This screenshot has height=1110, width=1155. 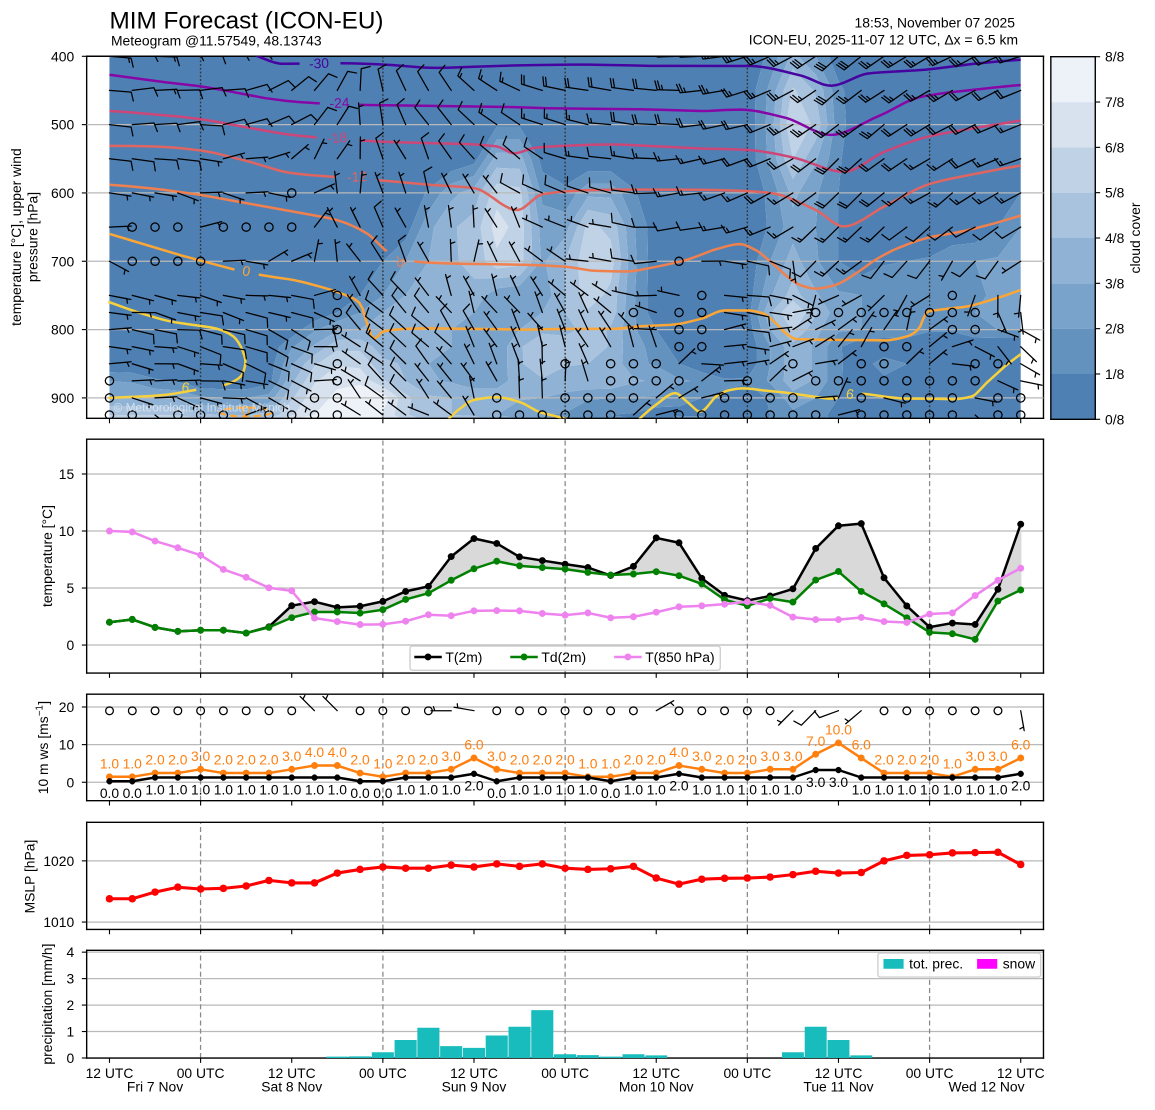 What do you see at coordinates (563, 657) in the screenshot?
I see `svg-text: Td(2m)` at bounding box center [563, 657].